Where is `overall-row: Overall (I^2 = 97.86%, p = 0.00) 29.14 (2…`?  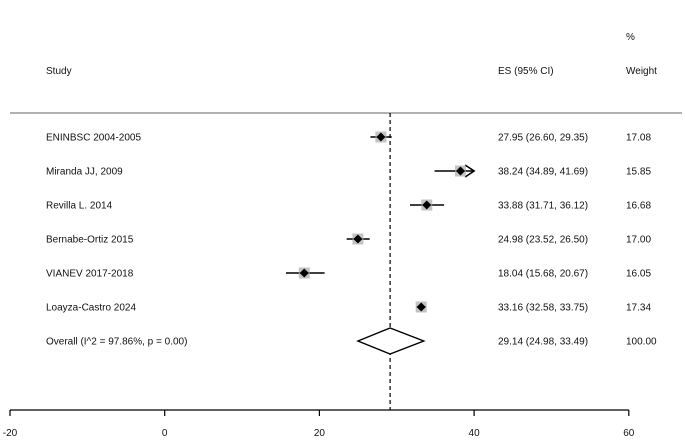
overall-row: Overall (I^2 = 97.86%, p = 0.00) 29.14 (2… is located at coordinates (351, 341).